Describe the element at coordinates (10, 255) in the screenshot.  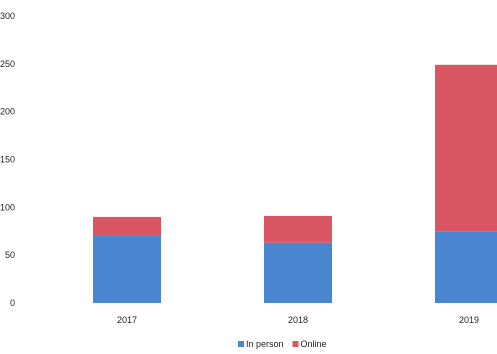
I see `y-tick-label: 50` at that location.